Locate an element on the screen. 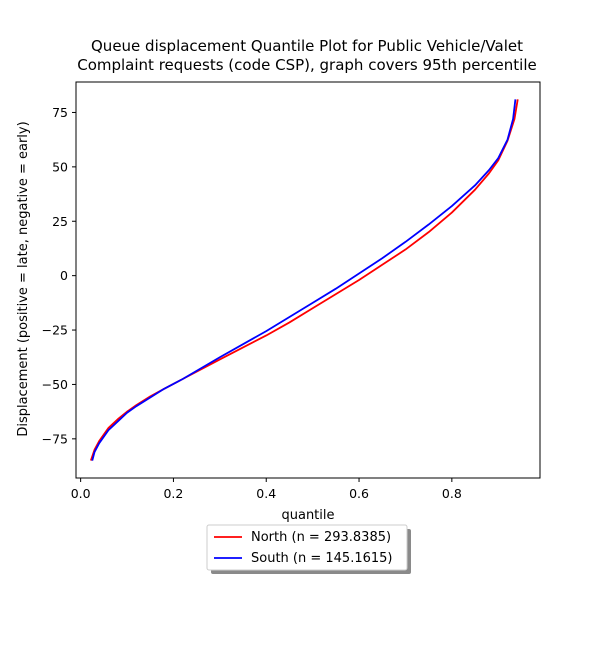 Image resolution: width=600 pixels, height=650 pixels. x-tick-label: 0.8 is located at coordinates (452, 493).